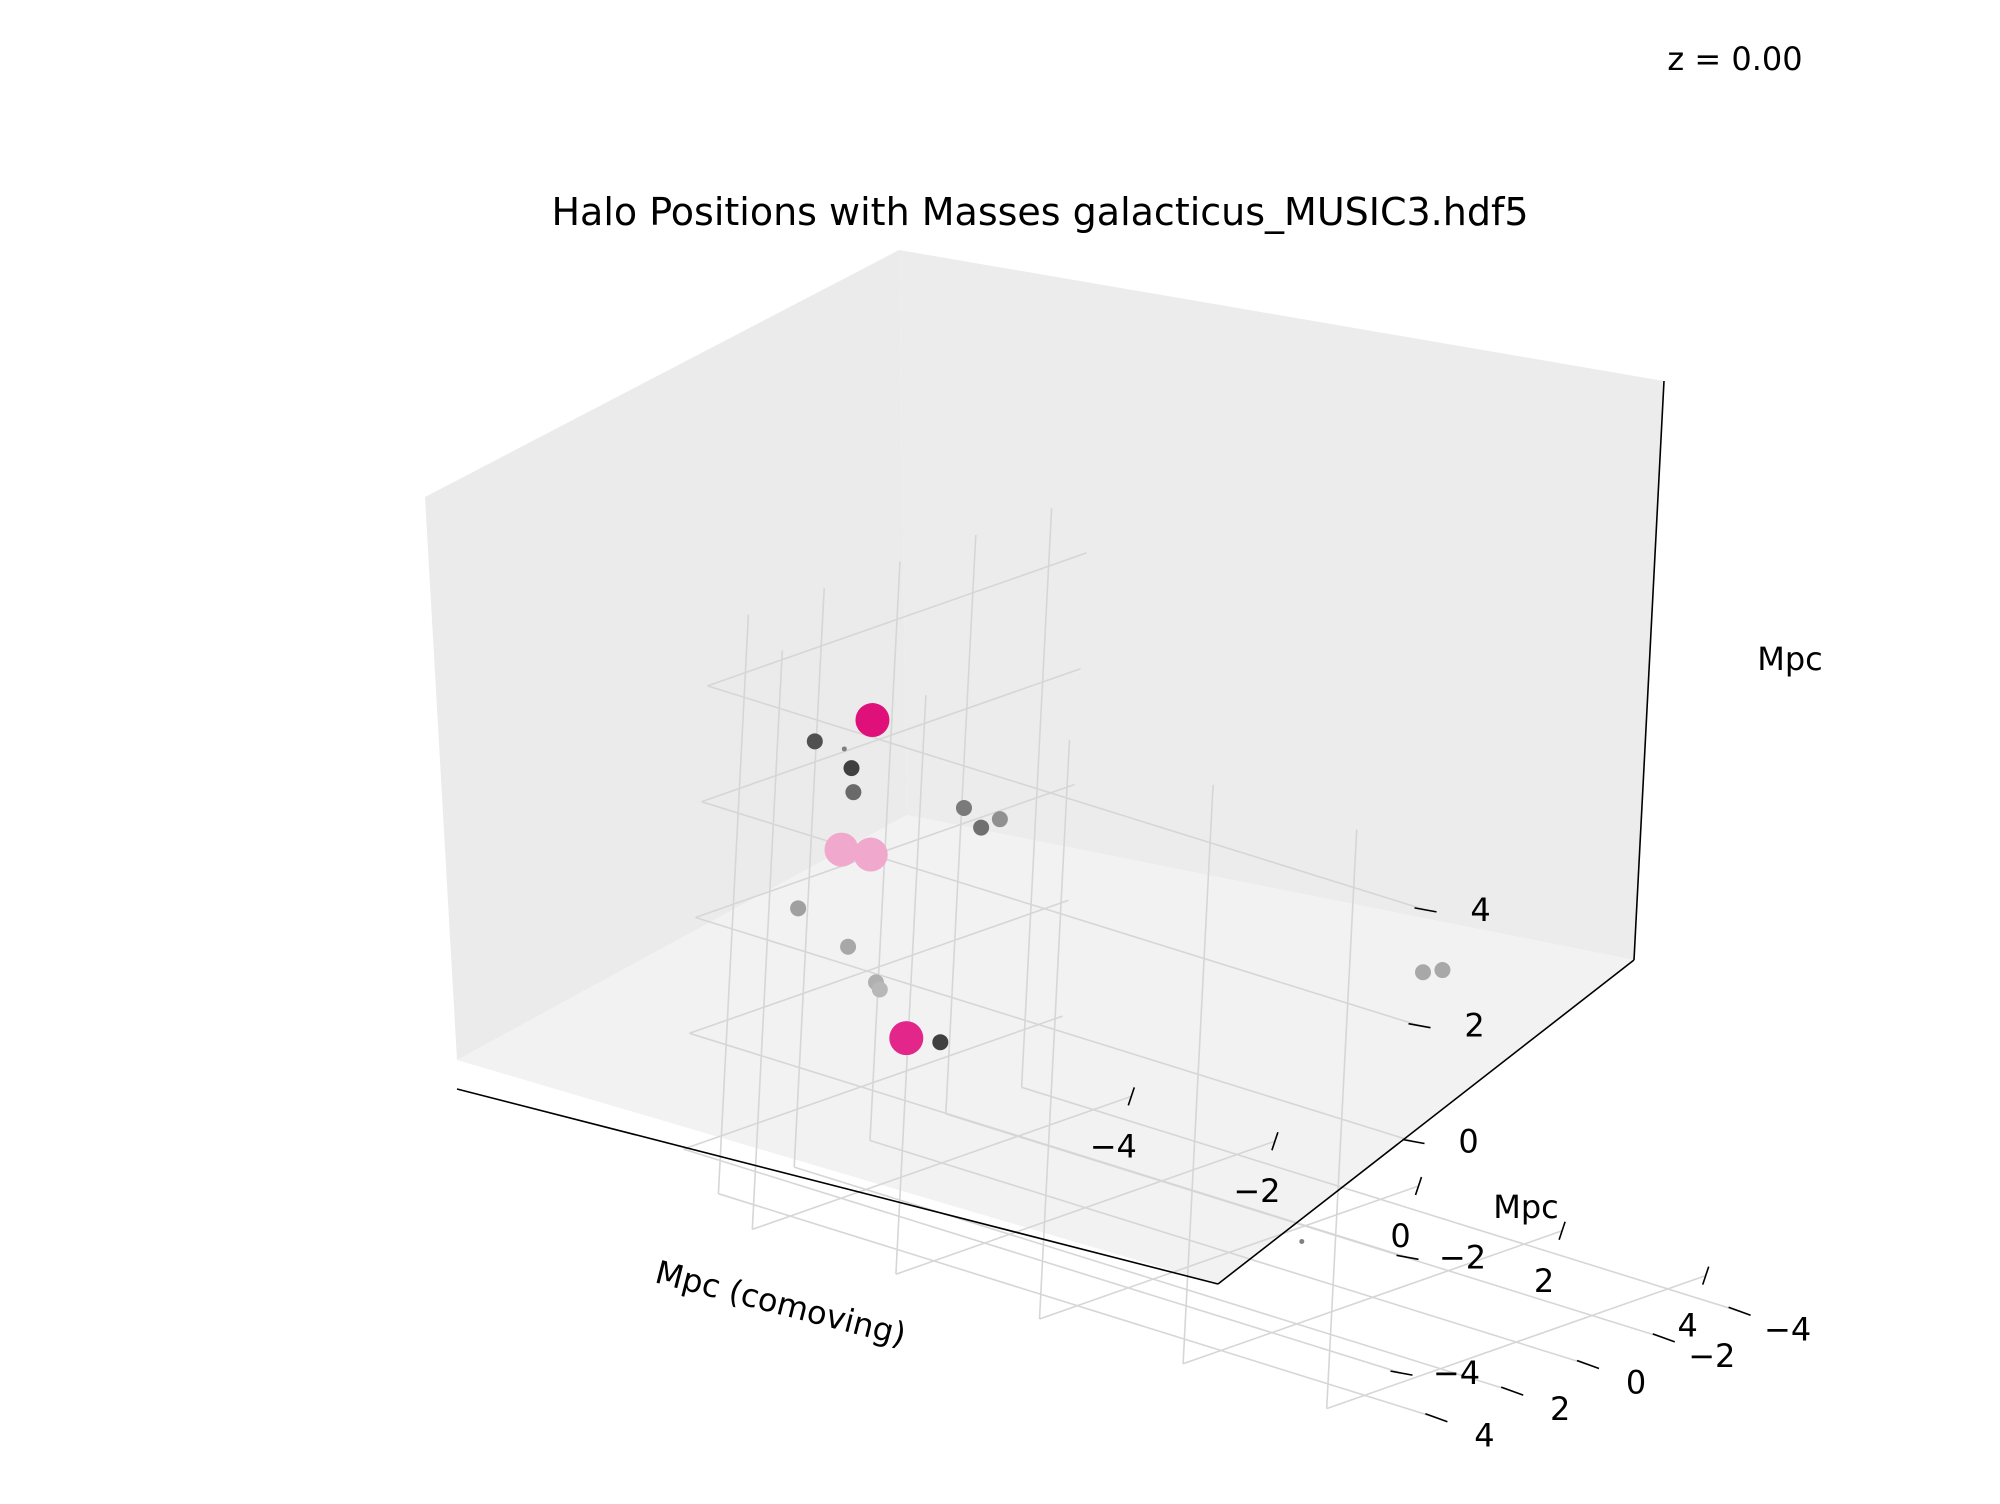  Describe the element at coordinates (1456, 1373) in the screenshot. I see `z-tick-label: −4` at that location.